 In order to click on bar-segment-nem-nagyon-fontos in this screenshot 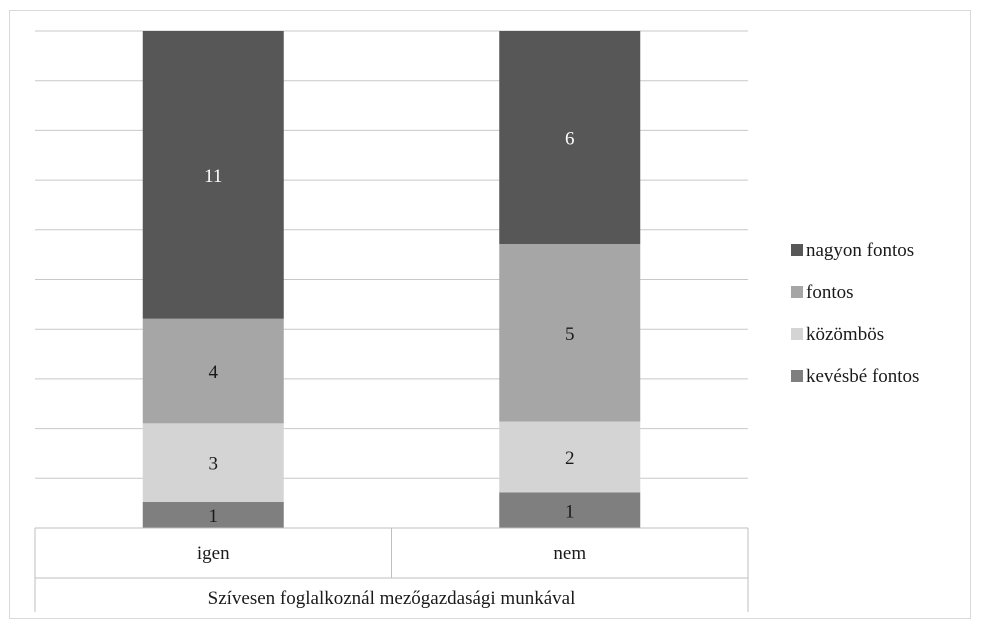, I will do `click(570, 137)`.